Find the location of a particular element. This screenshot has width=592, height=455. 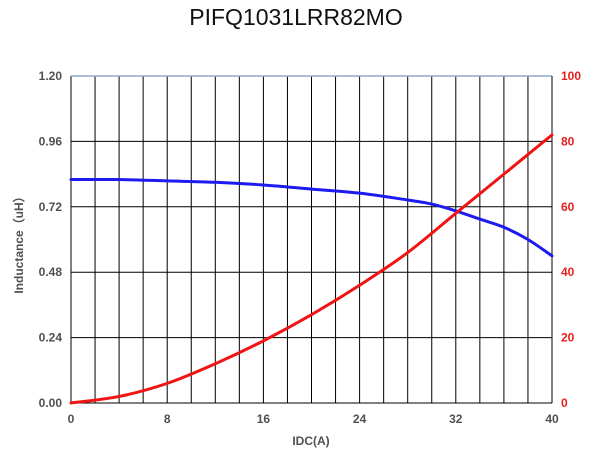

y2-tick-label: 0 is located at coordinates (564, 403).